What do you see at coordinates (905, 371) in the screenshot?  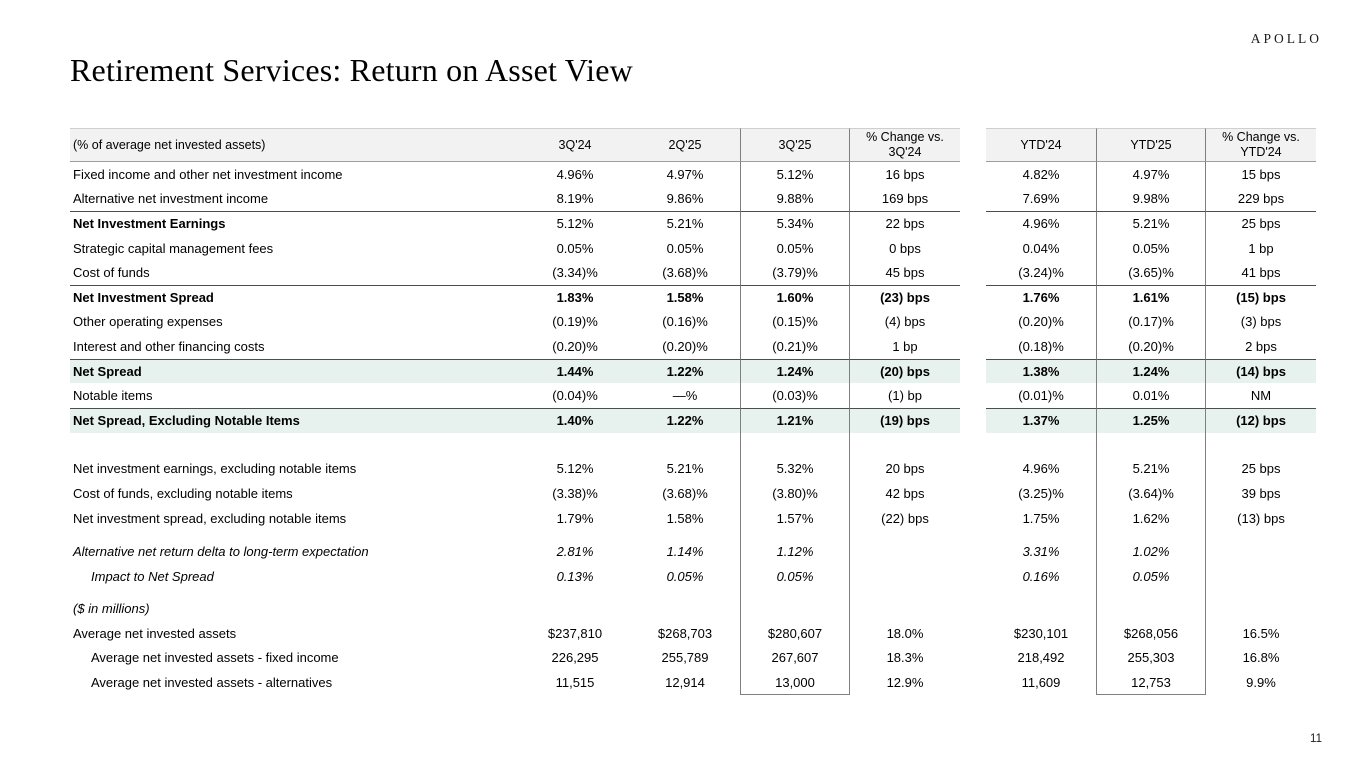 I see `table-cell: (20) bps` at bounding box center [905, 371].